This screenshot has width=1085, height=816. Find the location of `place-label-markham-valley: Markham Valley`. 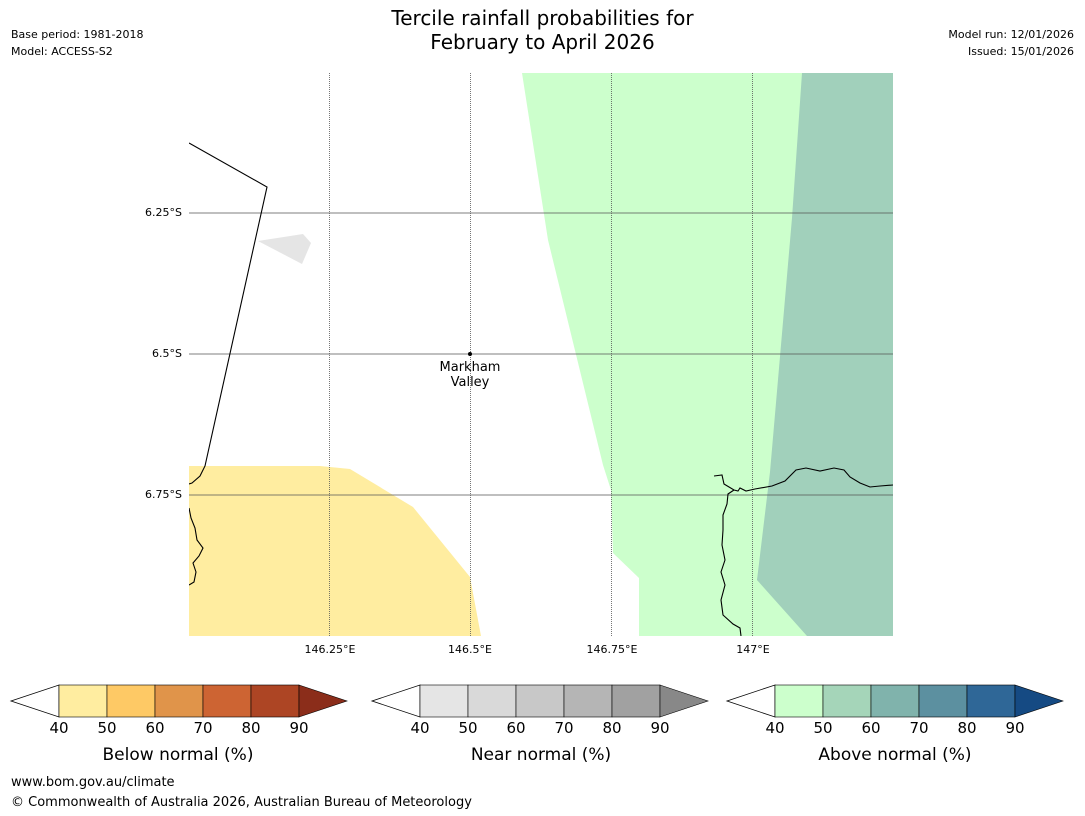

place-label-markham-valley: Markham Valley is located at coordinates (470, 375).